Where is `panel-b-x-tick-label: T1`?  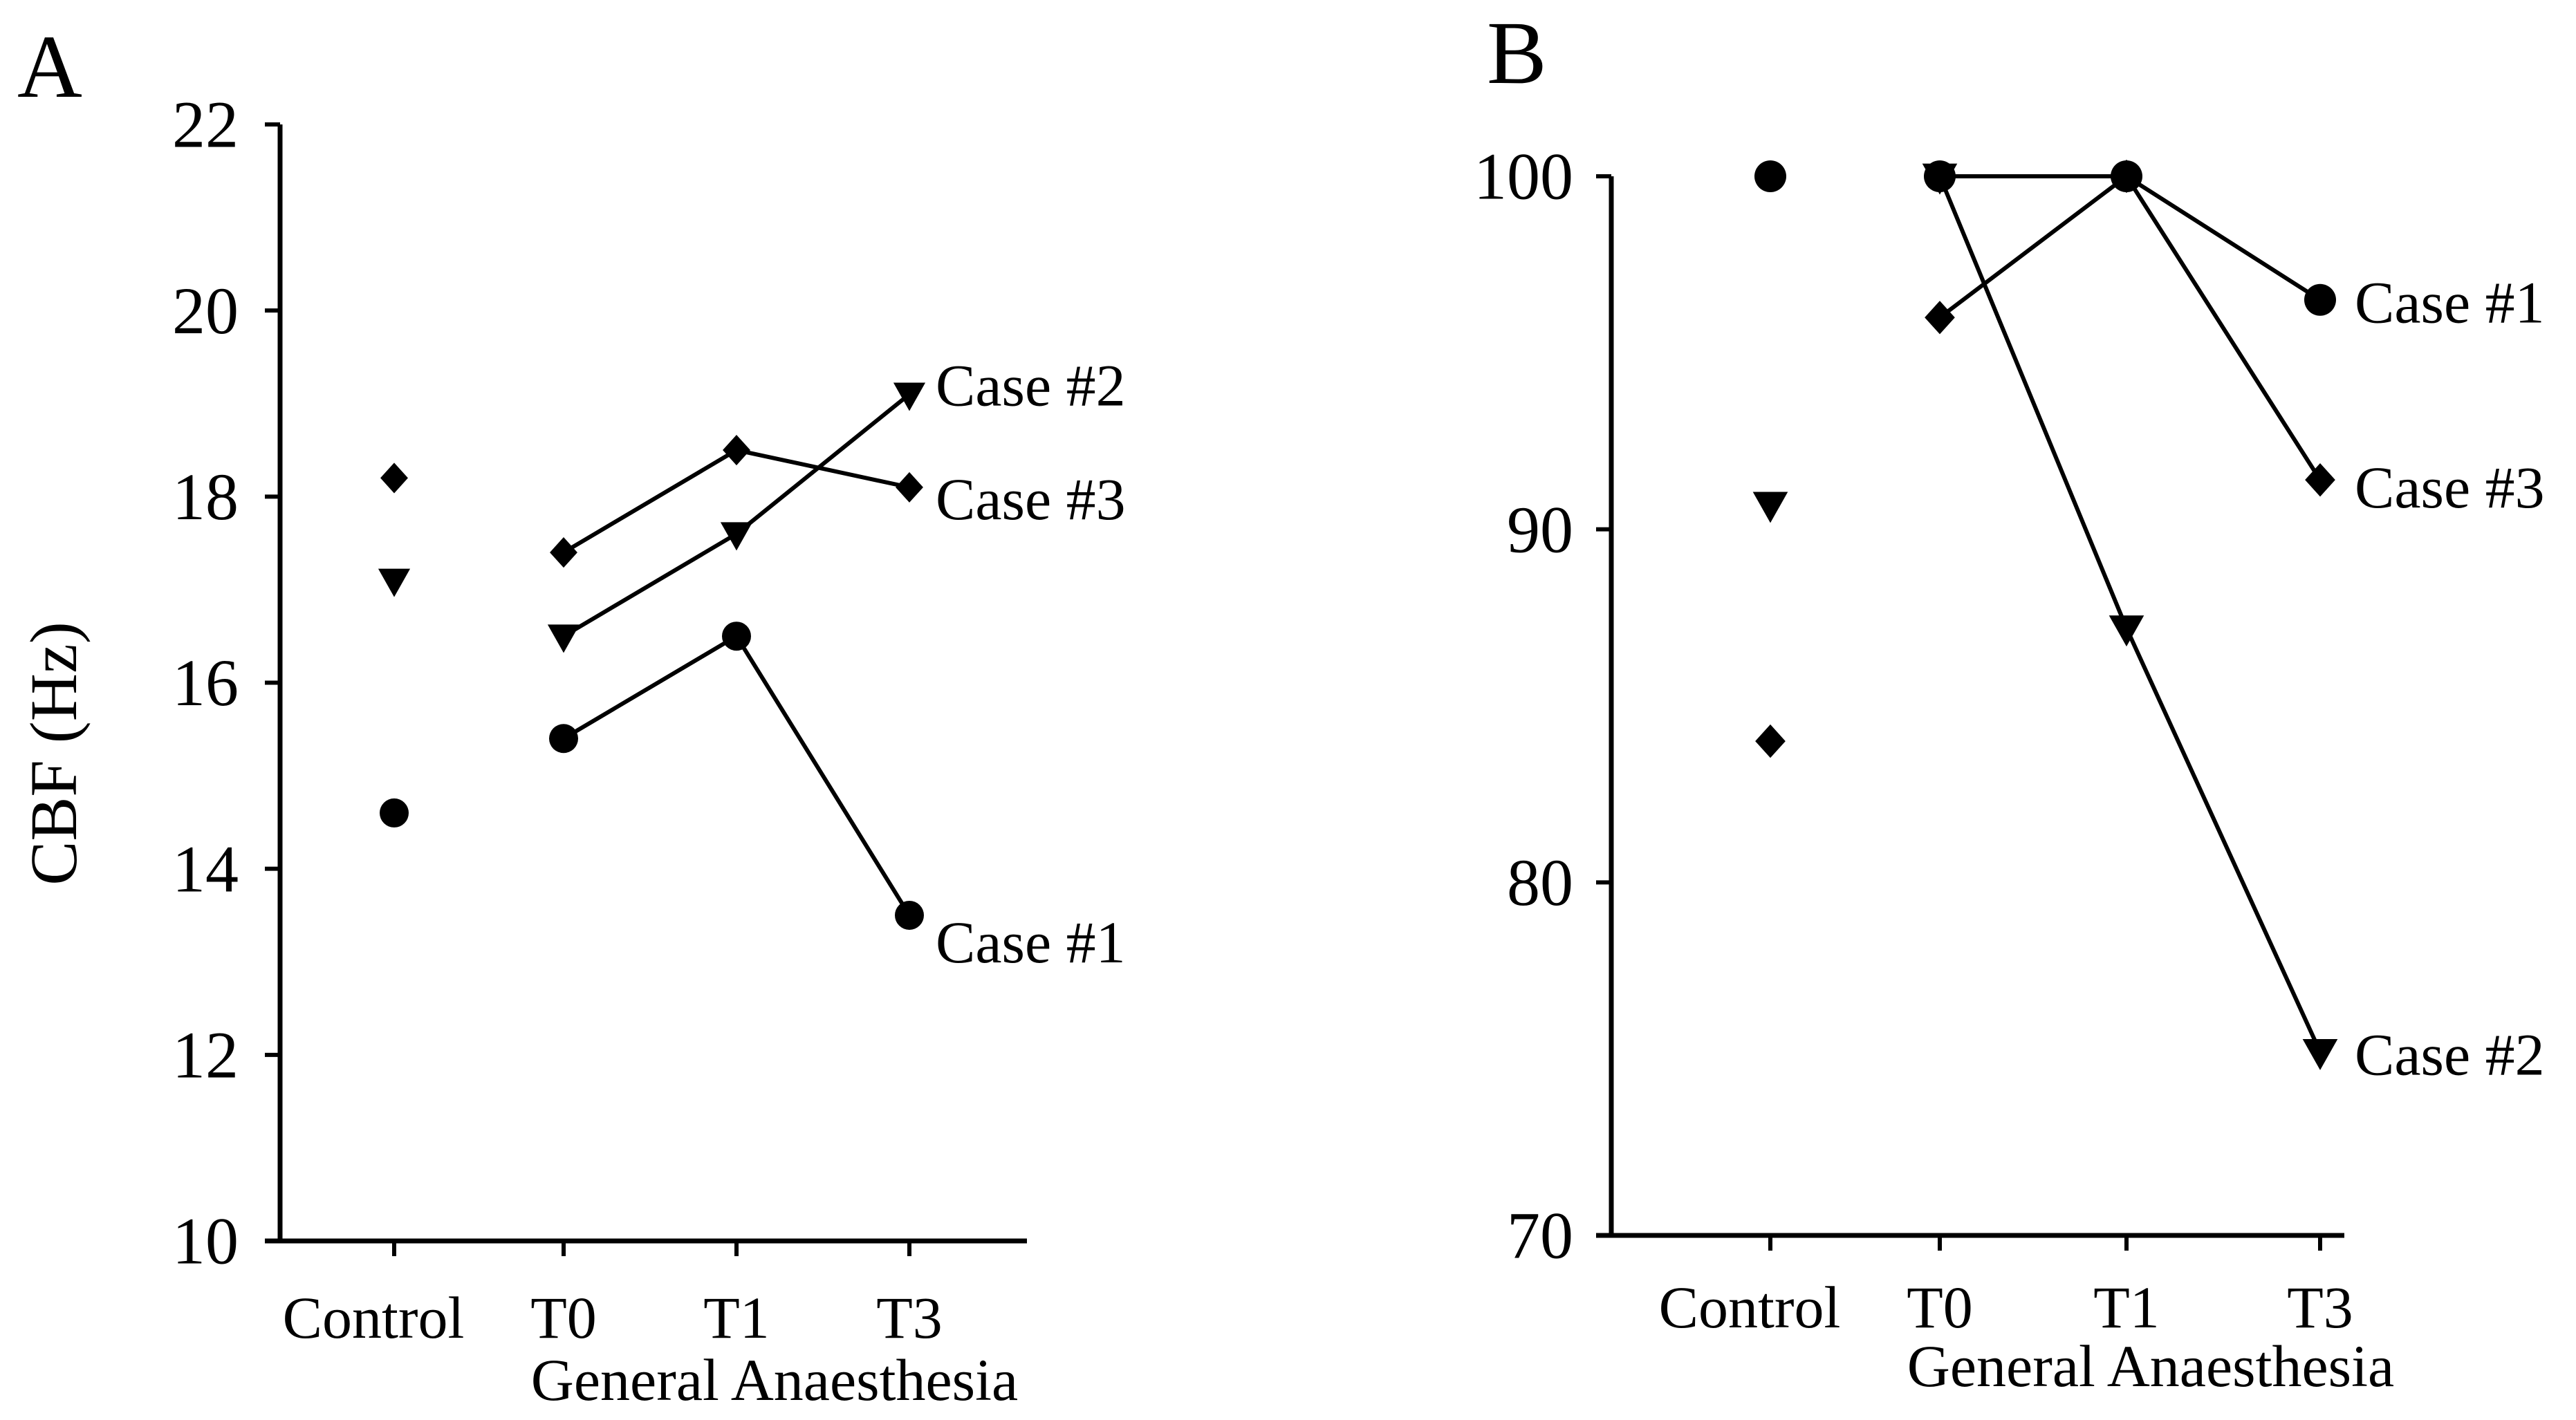 panel-b-x-tick-label: T1 is located at coordinates (2127, 1307).